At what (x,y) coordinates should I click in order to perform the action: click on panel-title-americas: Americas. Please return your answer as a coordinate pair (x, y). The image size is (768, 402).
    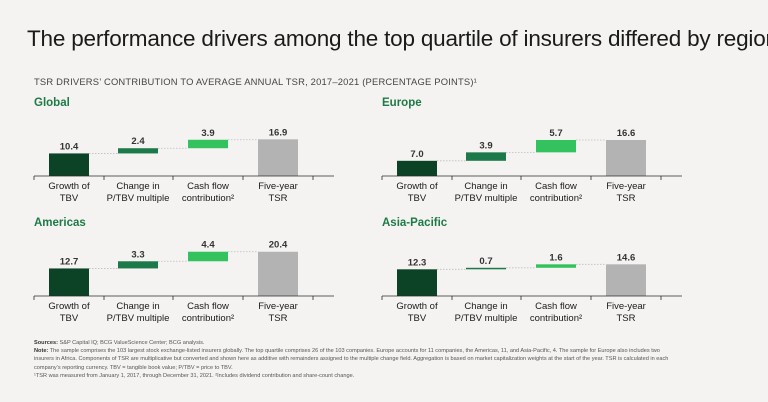
    Looking at the image, I should click on (60, 223).